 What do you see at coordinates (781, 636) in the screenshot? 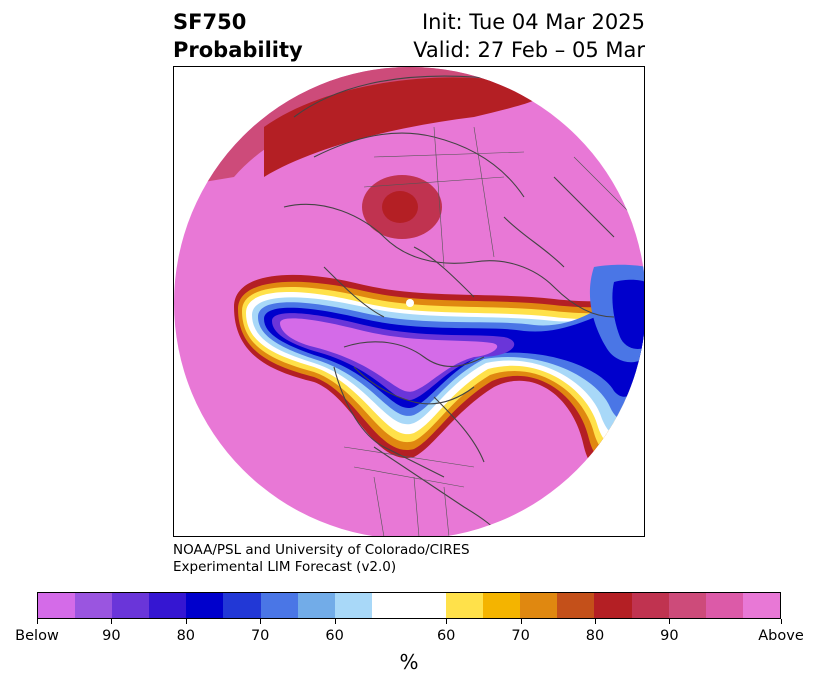
I see `colorbar-tick-label: Above` at bounding box center [781, 636].